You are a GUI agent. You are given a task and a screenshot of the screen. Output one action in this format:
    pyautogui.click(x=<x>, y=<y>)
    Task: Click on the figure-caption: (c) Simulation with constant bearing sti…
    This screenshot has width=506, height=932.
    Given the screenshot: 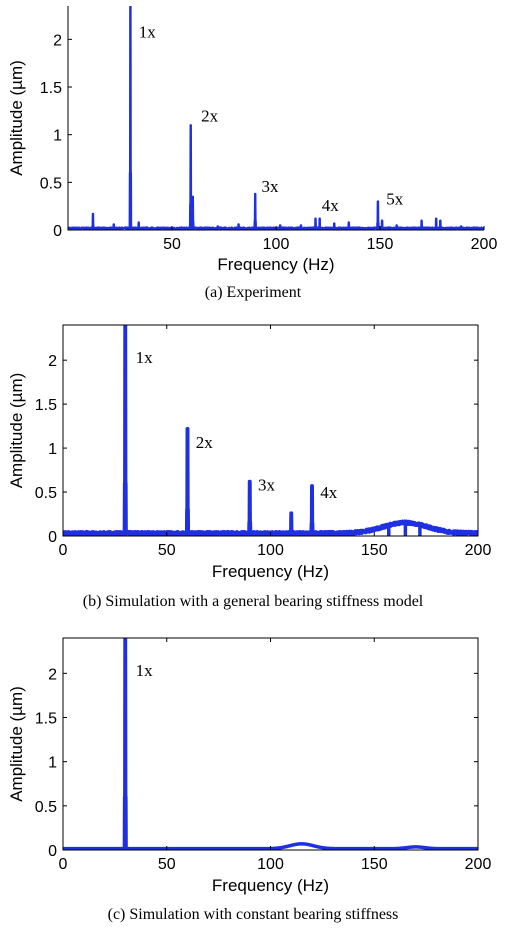 What is the action you would take?
    pyautogui.click(x=253, y=914)
    